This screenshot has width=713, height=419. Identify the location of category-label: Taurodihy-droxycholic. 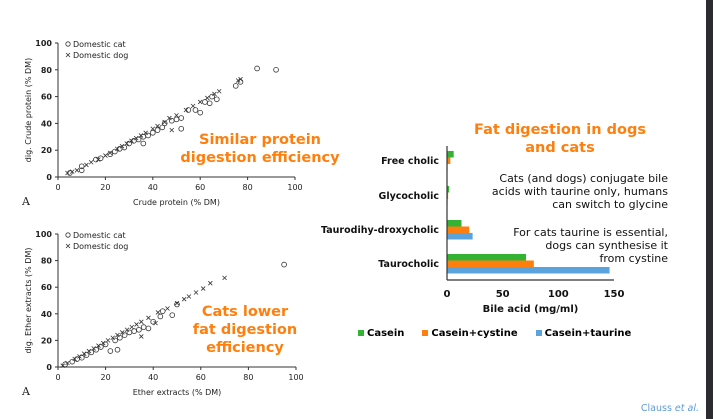
(380, 230).